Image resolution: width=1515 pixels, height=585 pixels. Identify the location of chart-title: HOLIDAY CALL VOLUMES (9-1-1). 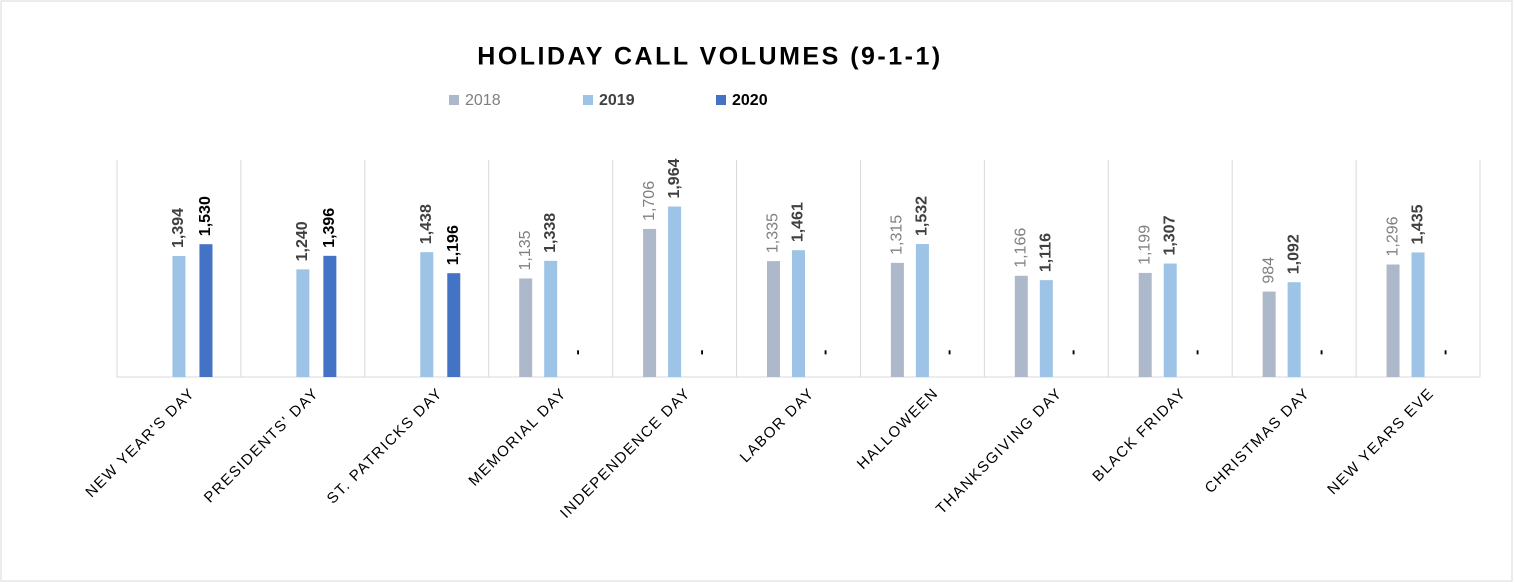
(709, 57).